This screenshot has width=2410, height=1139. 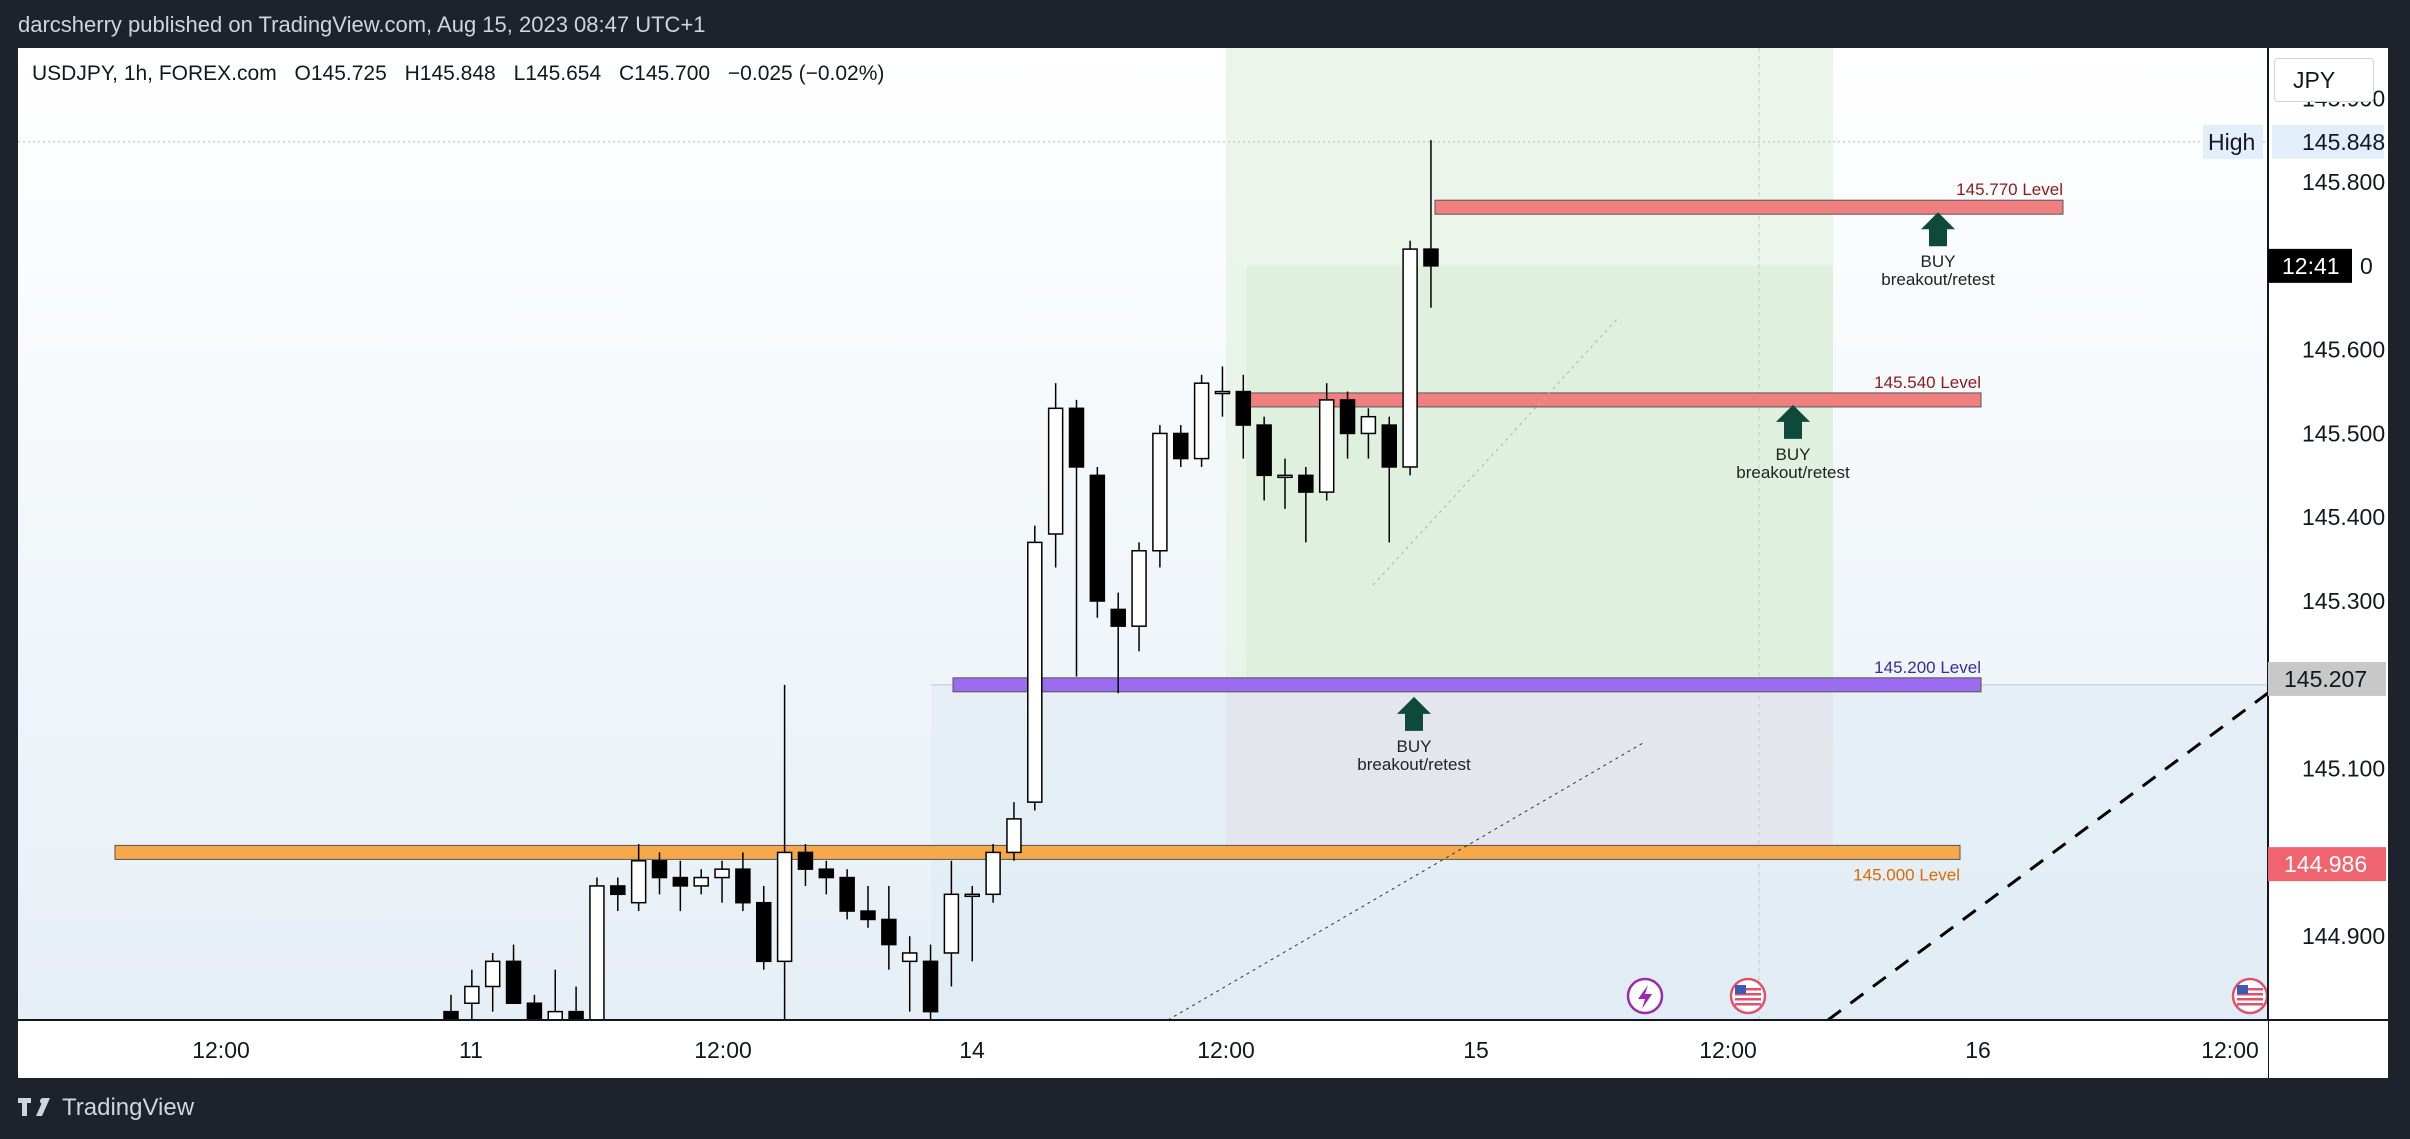 I want to click on level-price-badge, so click(x=2327, y=678).